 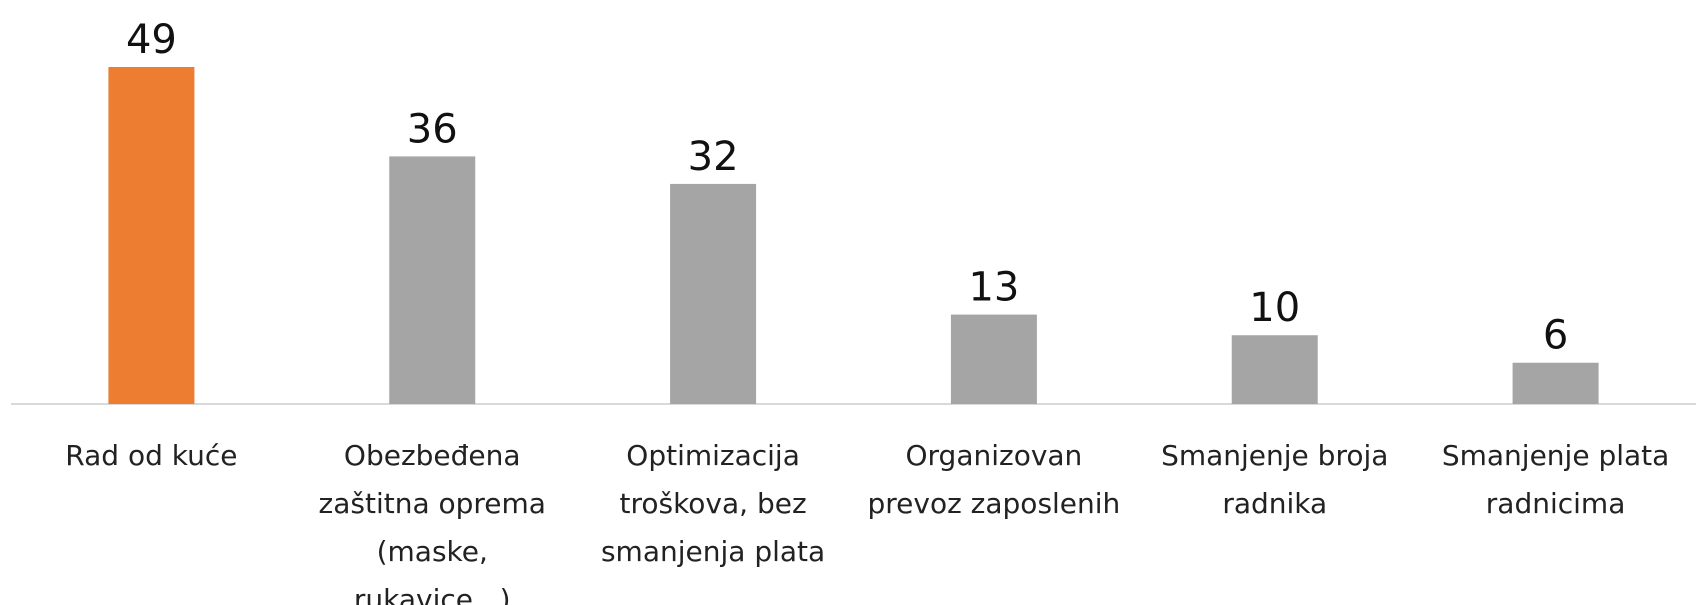 What do you see at coordinates (994, 479) in the screenshot?
I see `x-tick-label: Organizovan prevoz zaposlenih` at bounding box center [994, 479].